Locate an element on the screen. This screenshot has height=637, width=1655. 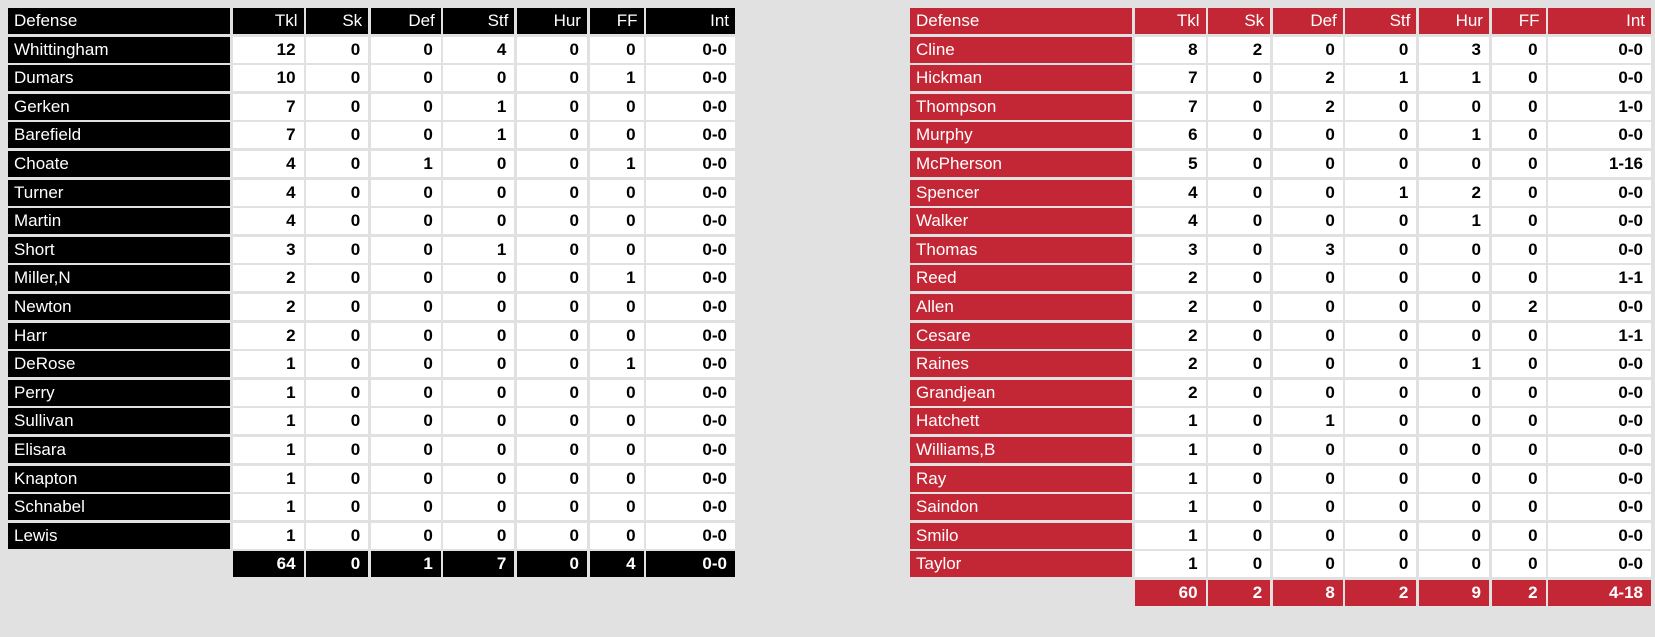
player-name-cell: Reed is located at coordinates (1021, 278).